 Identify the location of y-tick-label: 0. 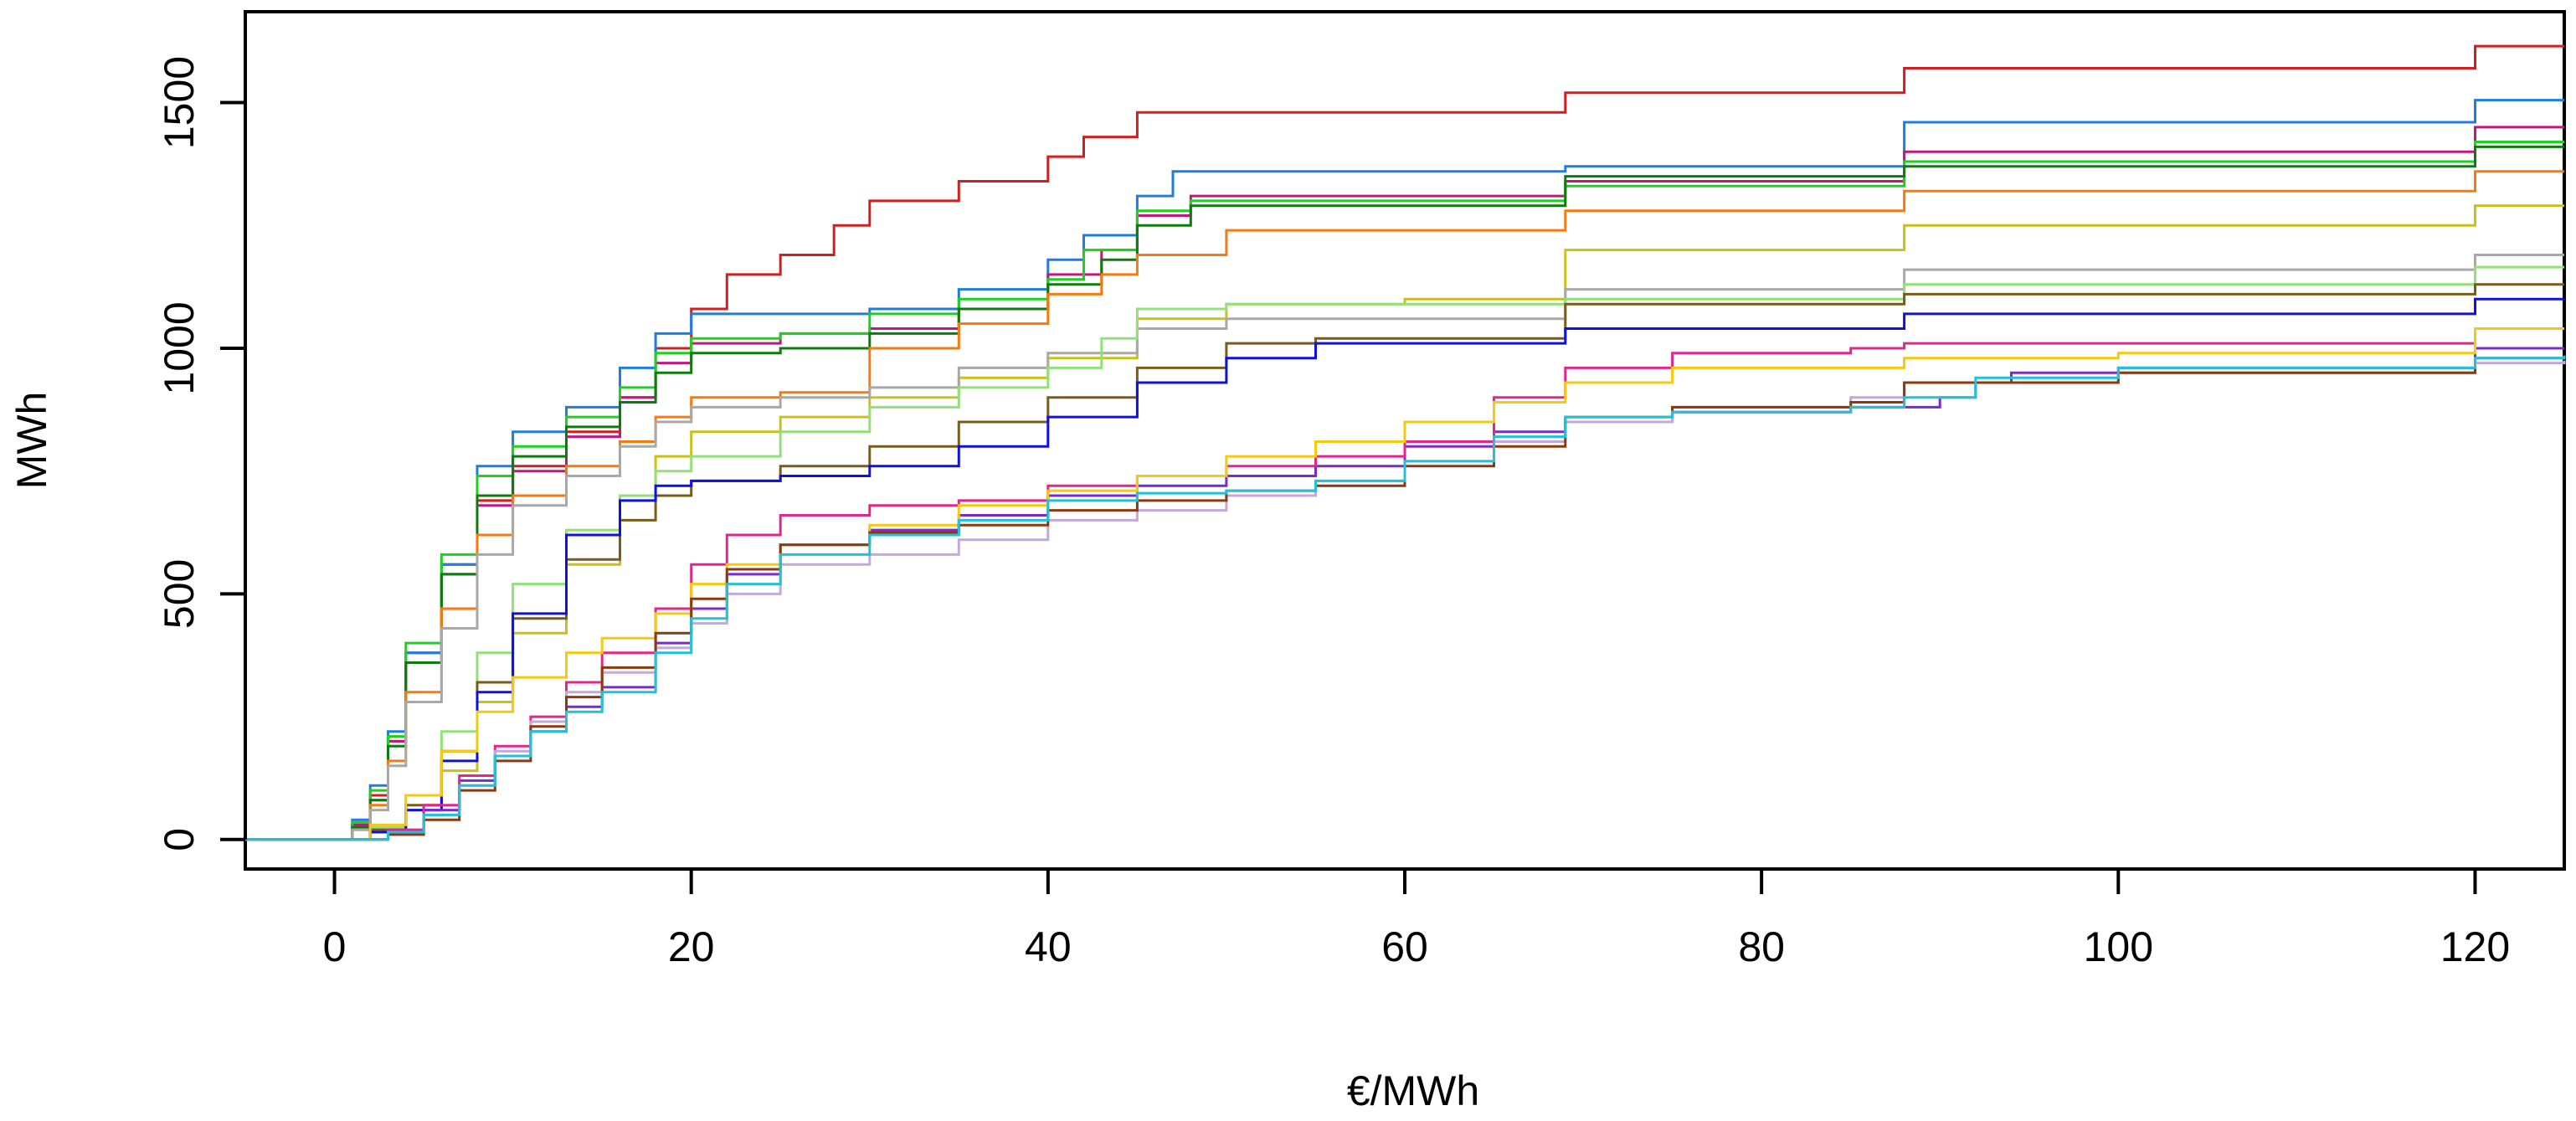
(179, 839).